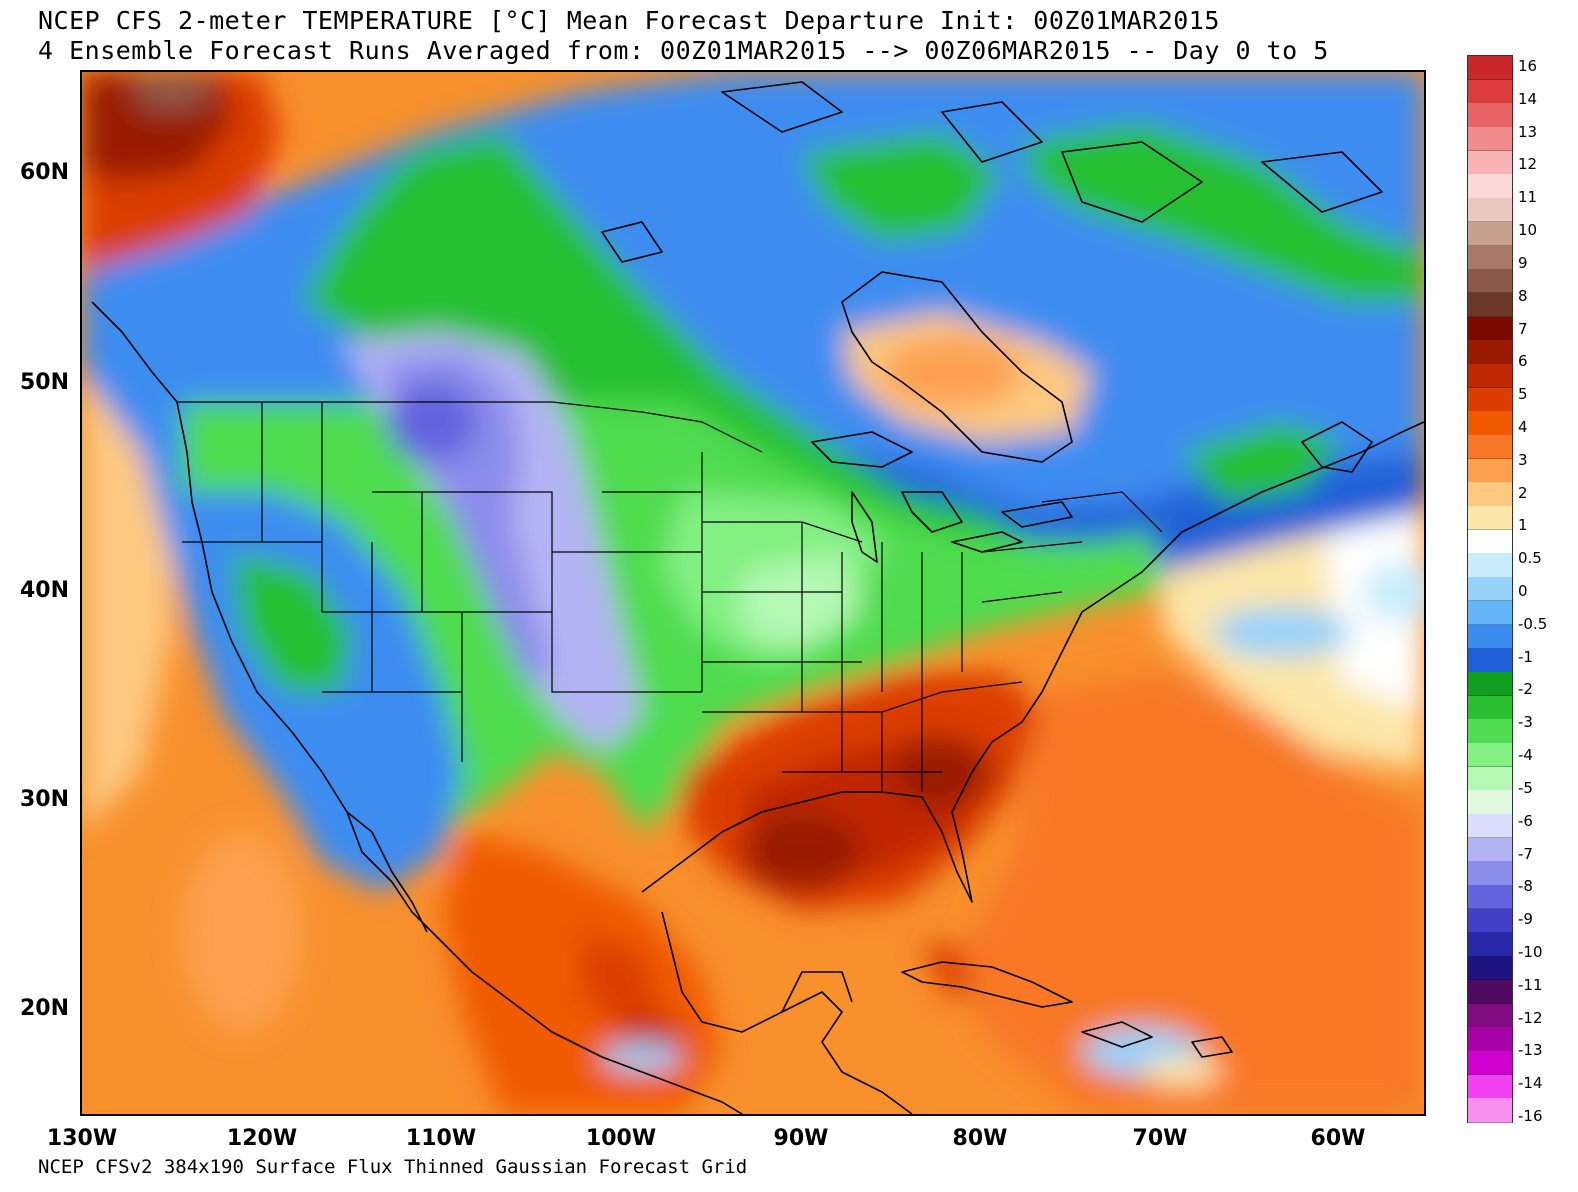 The height and width of the screenshot is (1192, 1578). I want to click on legend-label: 0.5, so click(1530, 558).